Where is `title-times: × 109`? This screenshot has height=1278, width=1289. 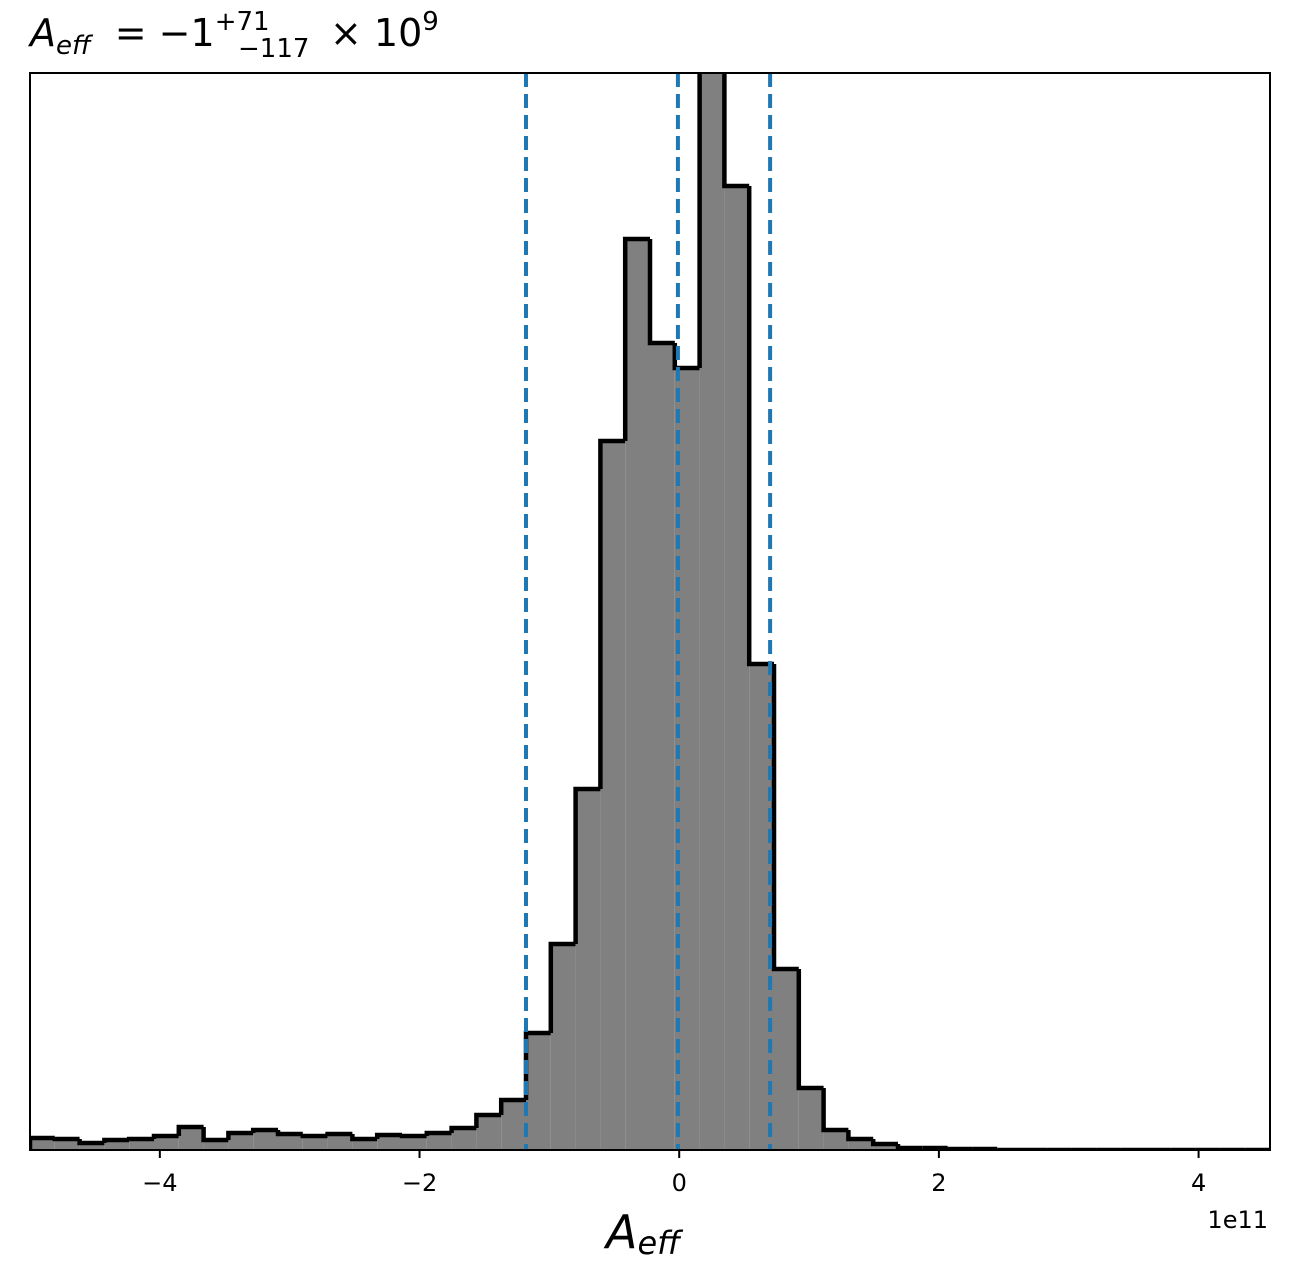
title-times: × 109 is located at coordinates (384, 31).